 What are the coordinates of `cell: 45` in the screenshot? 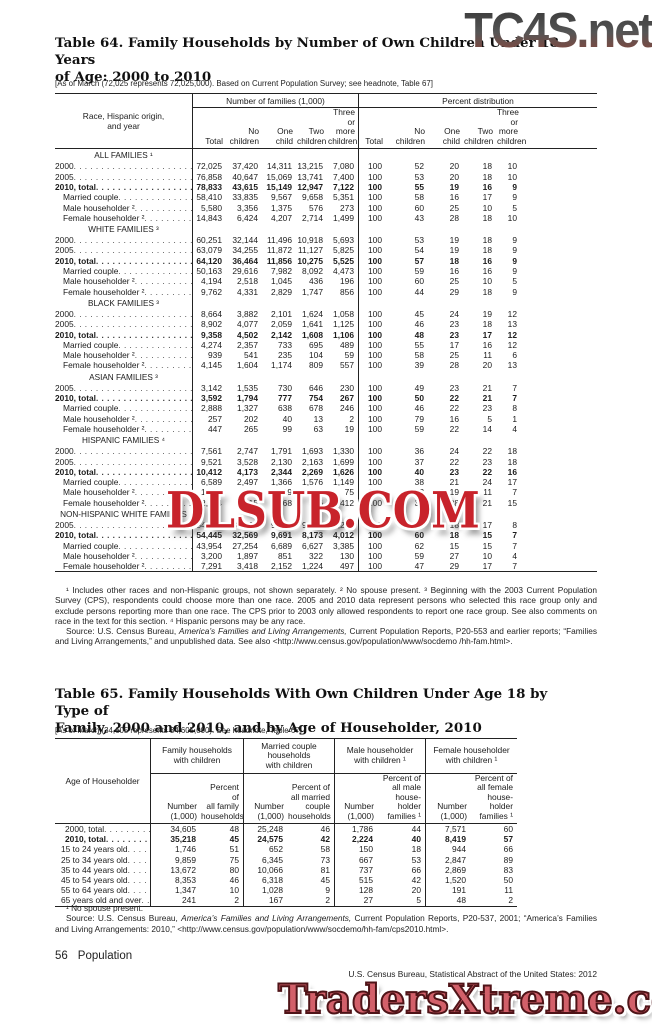 It's located at (234, 839).